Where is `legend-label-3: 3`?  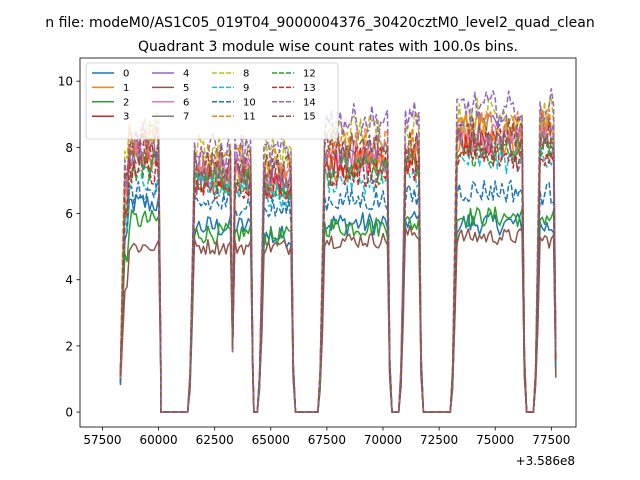 legend-label-3: 3 is located at coordinates (126, 117).